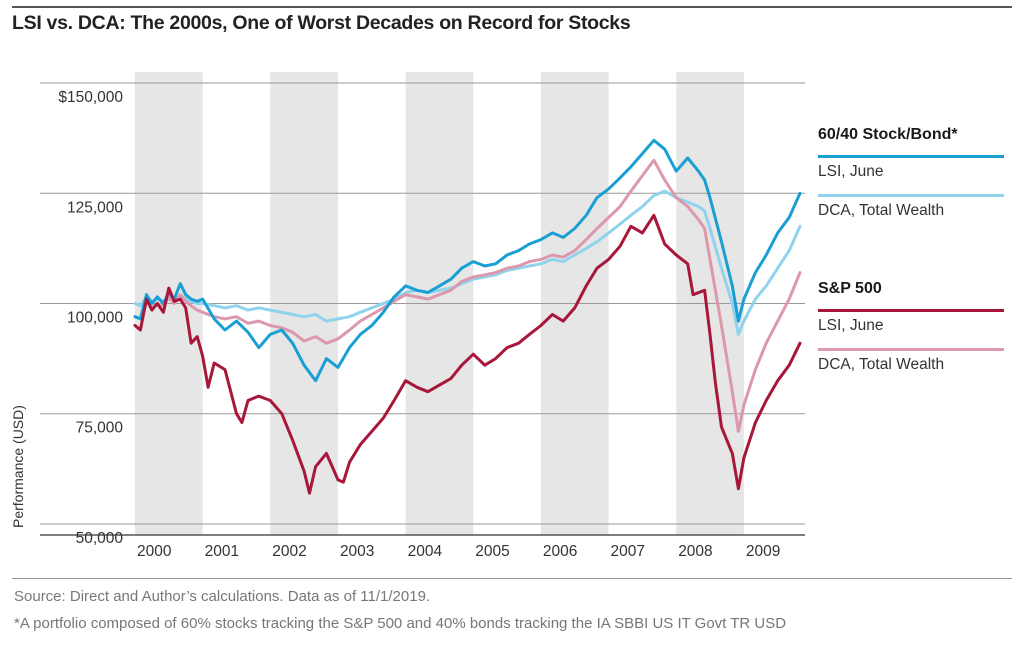 This screenshot has height=663, width=1024. Describe the element at coordinates (628, 551) in the screenshot. I see `x-tick-label-2007: 2007` at that location.